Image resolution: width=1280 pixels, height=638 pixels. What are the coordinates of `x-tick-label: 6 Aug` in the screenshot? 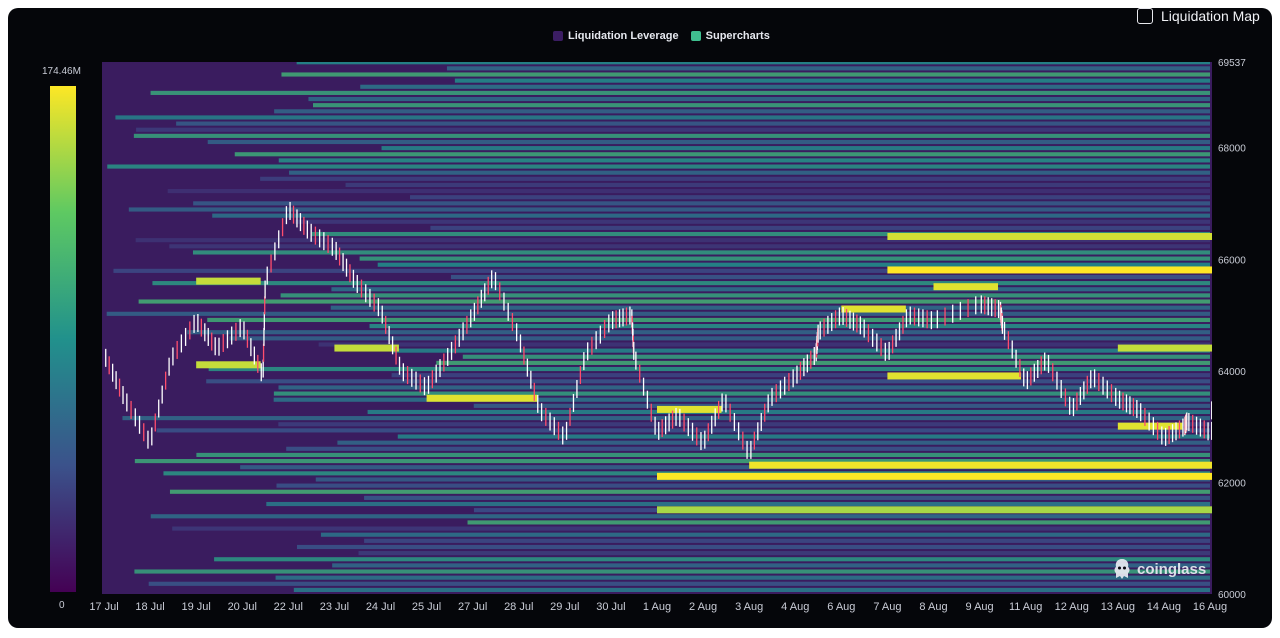 It's located at (841, 607).